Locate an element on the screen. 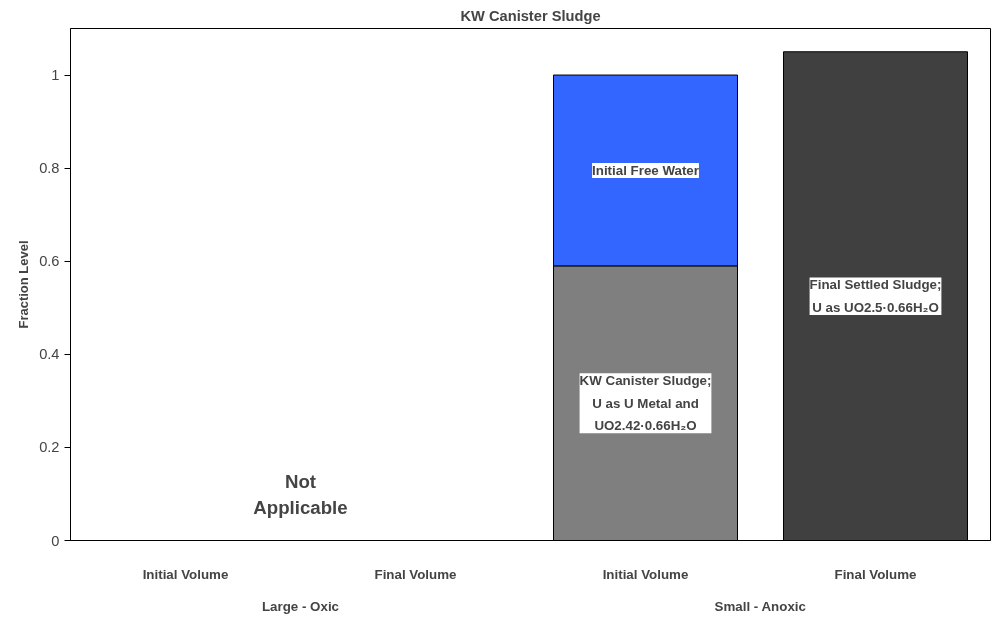  text: Small - Anoxic is located at coordinates (760, 606).